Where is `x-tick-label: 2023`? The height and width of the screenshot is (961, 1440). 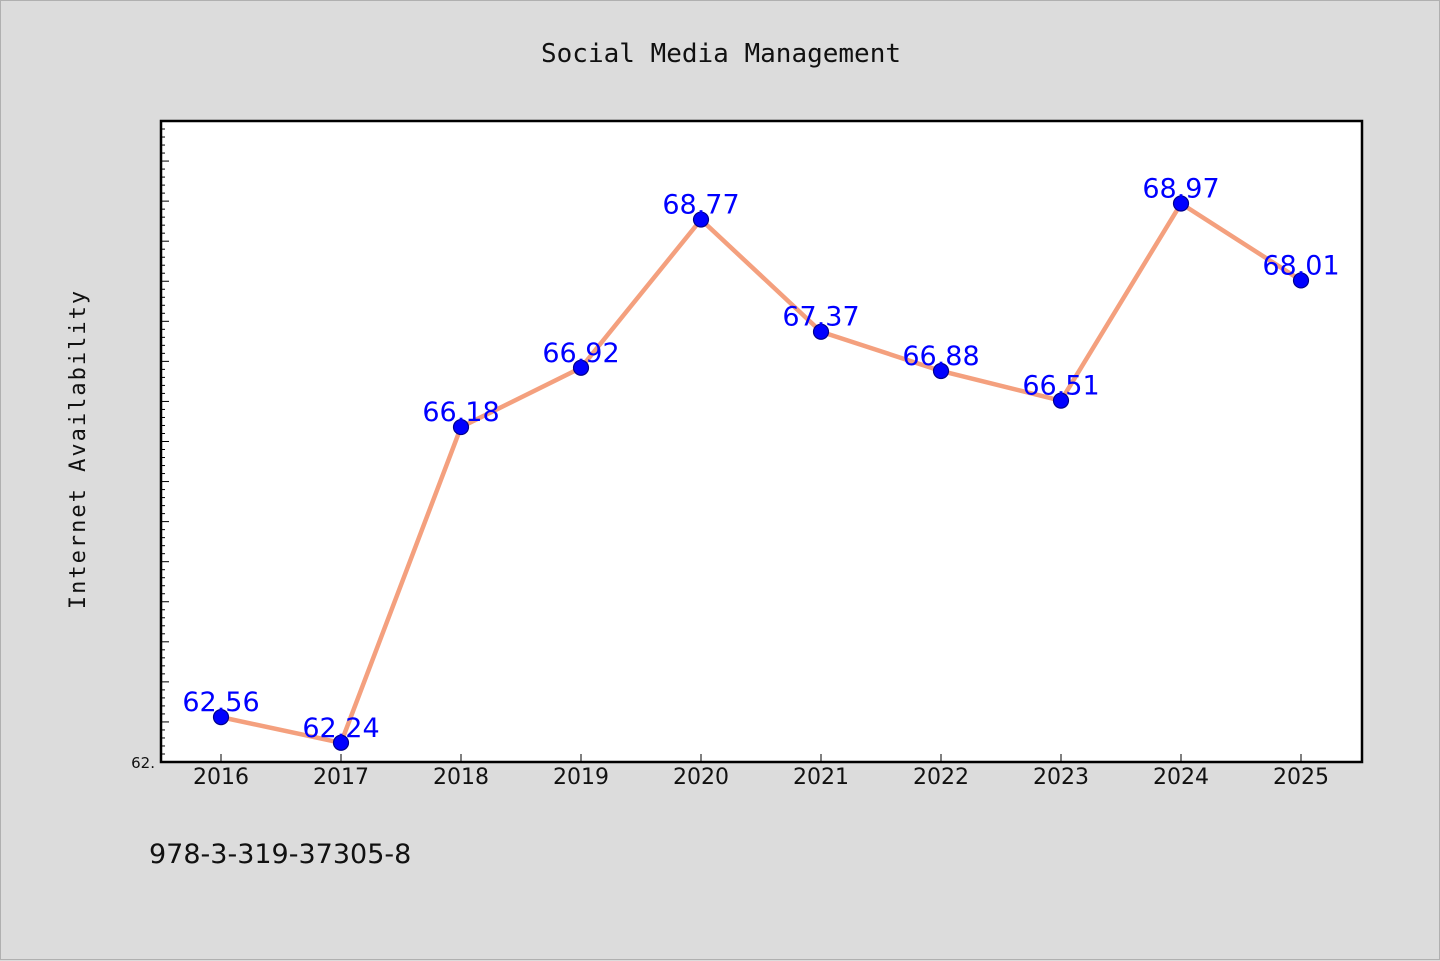
x-tick-label: 2023 is located at coordinates (1061, 777).